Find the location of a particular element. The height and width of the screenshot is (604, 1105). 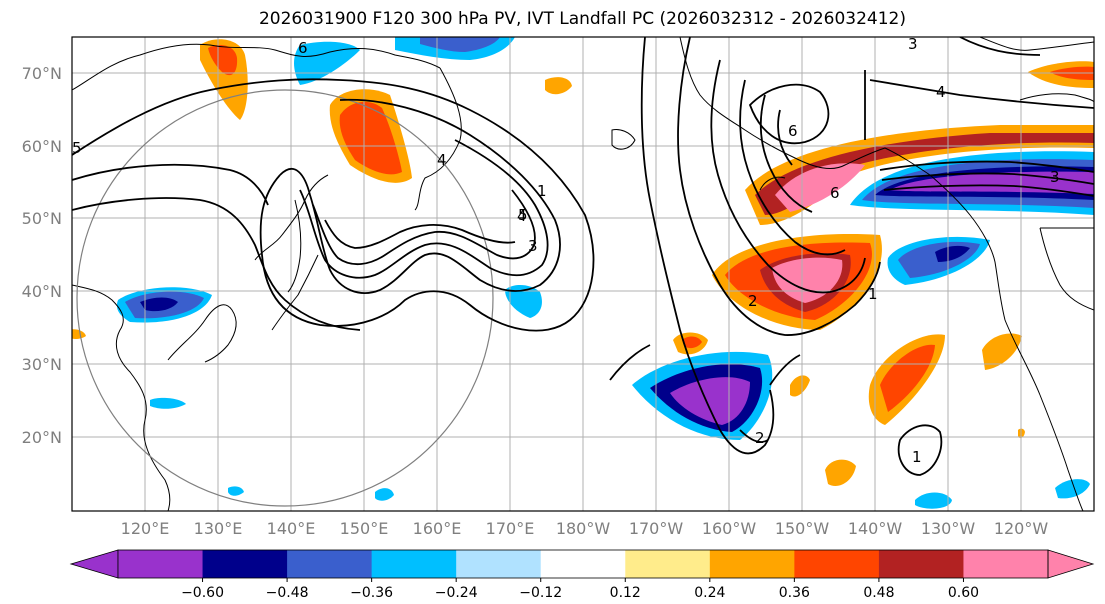

lon-label: 180°W is located at coordinates (583, 528).